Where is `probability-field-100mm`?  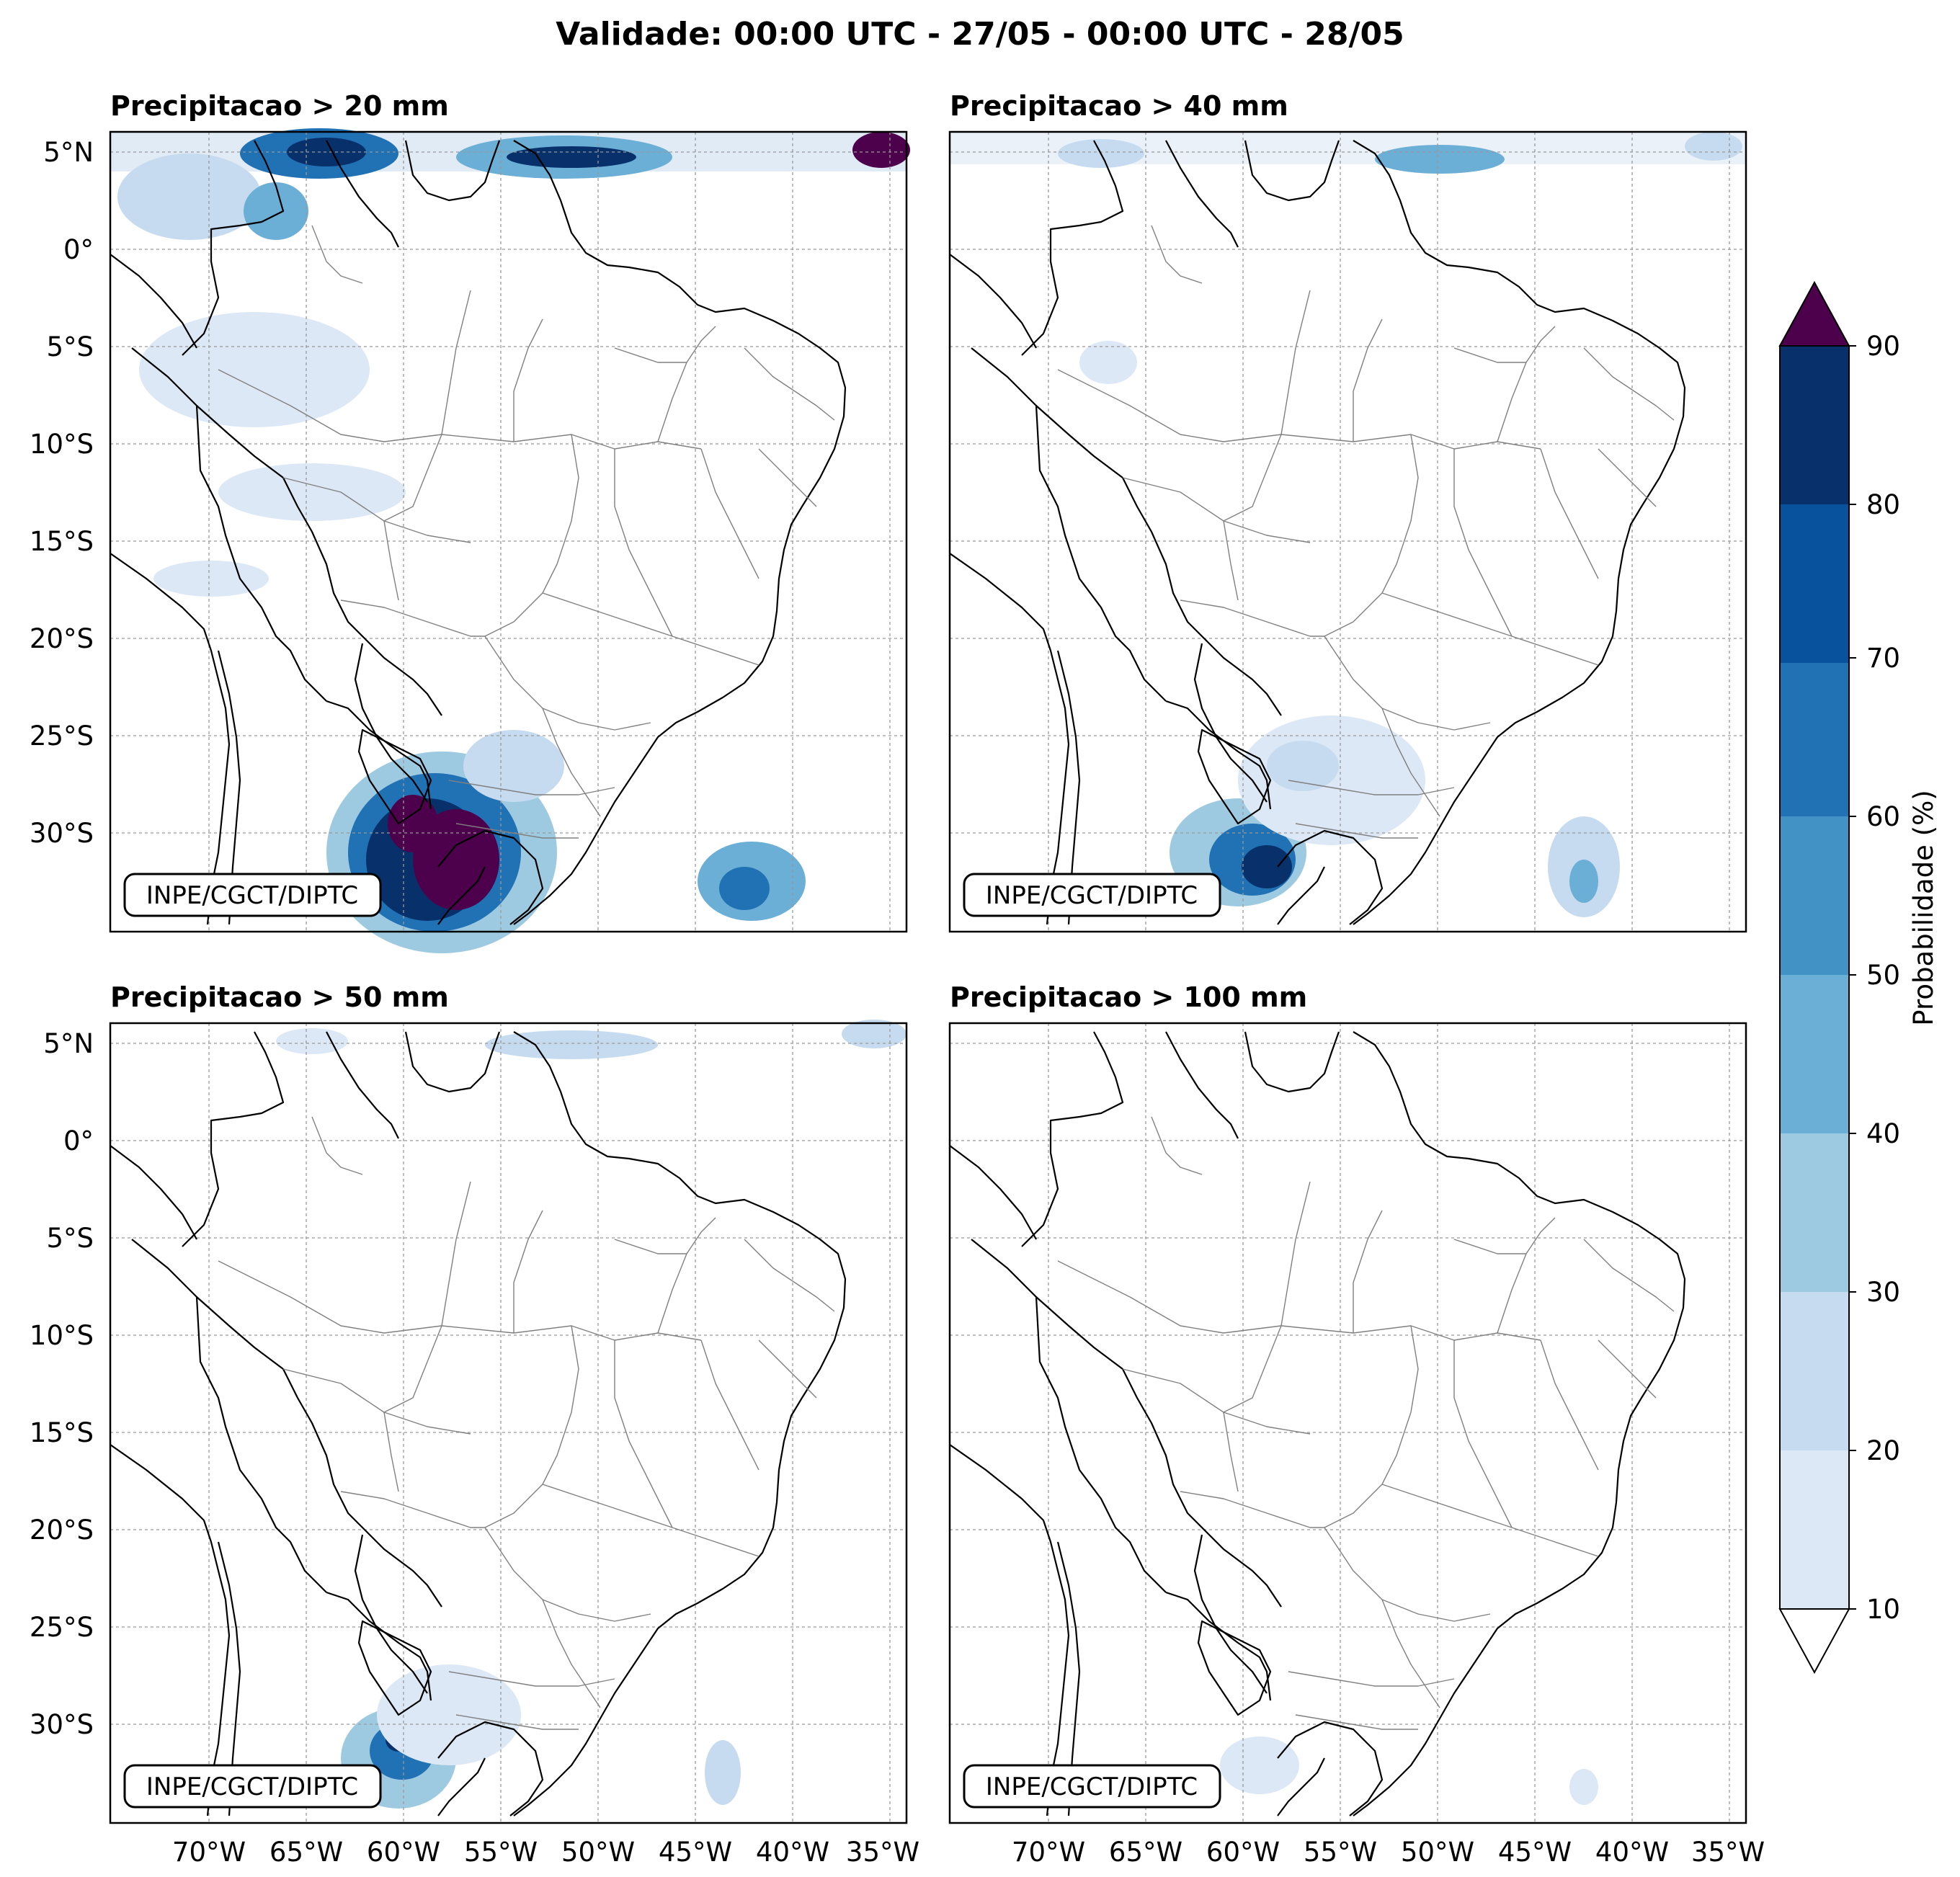 probability-field-100mm is located at coordinates (1409, 1771).